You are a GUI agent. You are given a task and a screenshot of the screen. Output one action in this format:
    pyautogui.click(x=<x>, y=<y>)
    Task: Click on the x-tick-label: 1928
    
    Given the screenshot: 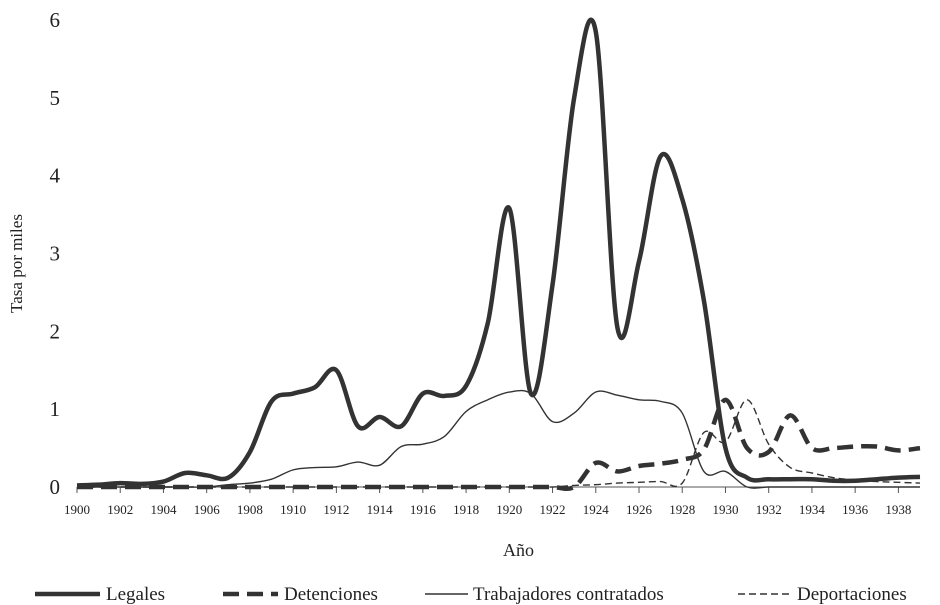 What is the action you would take?
    pyautogui.click(x=682, y=509)
    